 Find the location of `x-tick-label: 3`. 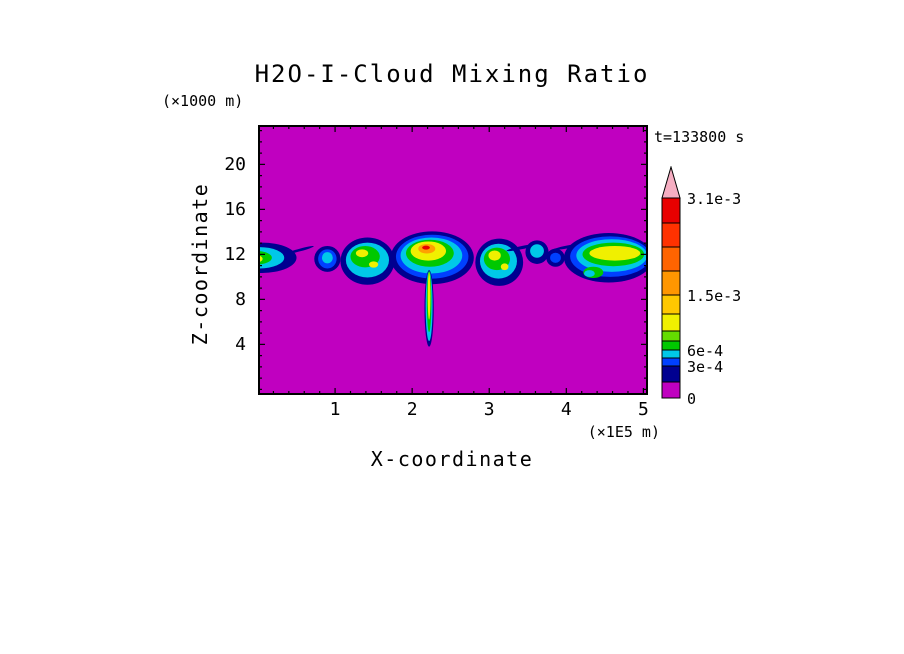

x-tick-label: 3 is located at coordinates (489, 409).